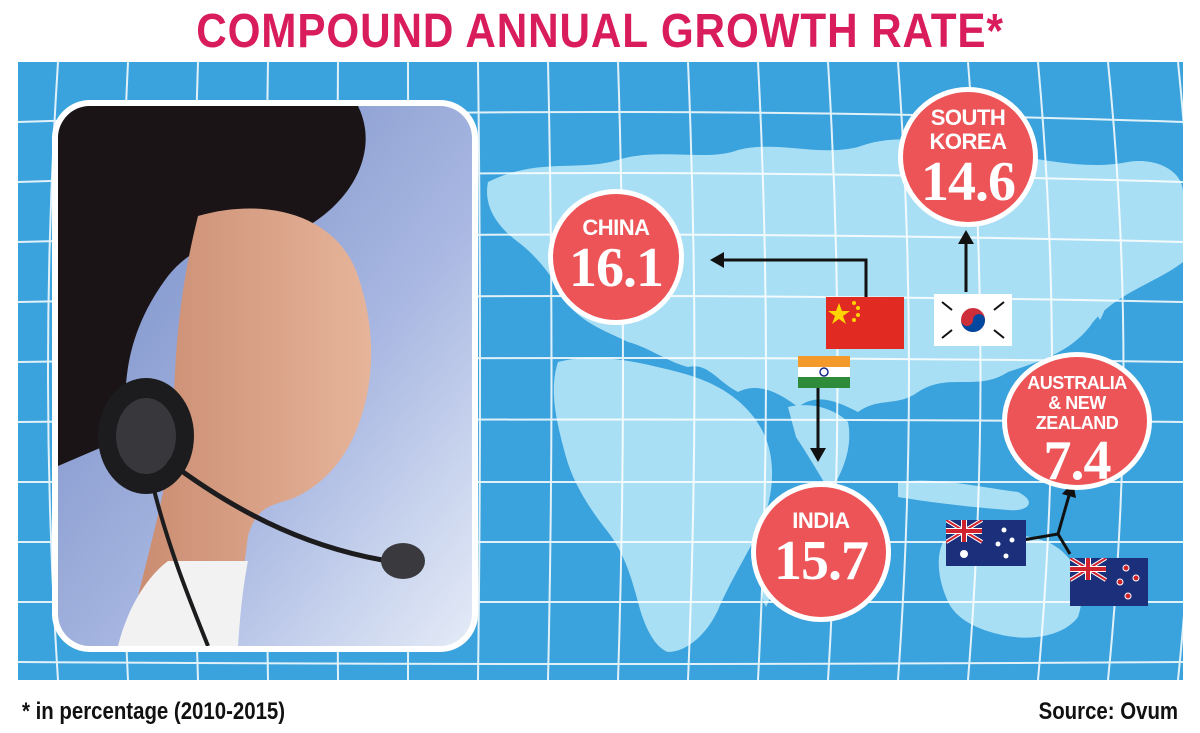 This screenshot has width=1200, height=733. What do you see at coordinates (616, 227) in the screenshot?
I see `china-label: CHINA` at bounding box center [616, 227].